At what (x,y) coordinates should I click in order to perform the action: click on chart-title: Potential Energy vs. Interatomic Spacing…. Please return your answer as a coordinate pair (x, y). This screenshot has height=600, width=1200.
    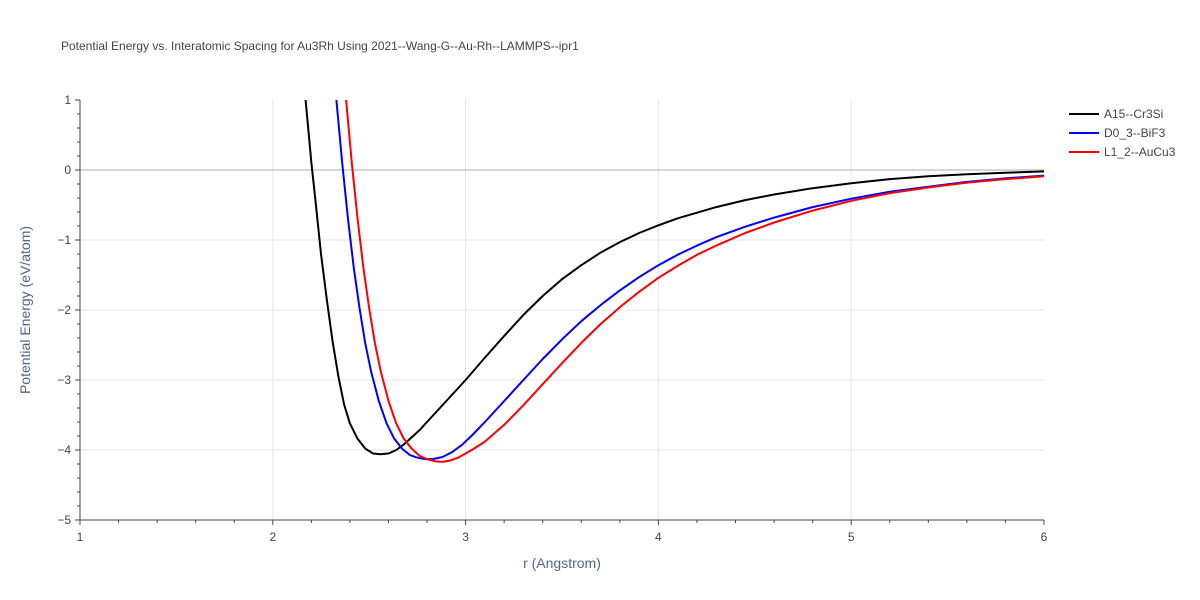
    Looking at the image, I should click on (320, 46).